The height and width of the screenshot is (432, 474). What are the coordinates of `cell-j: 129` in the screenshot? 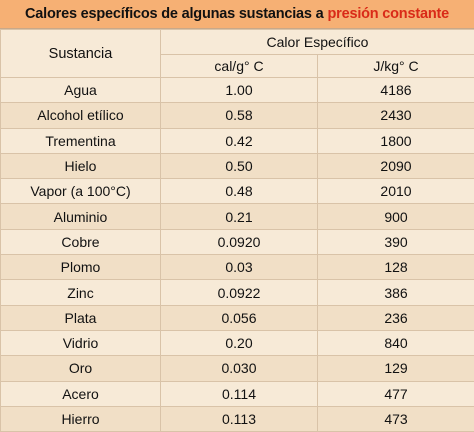 It's located at (396, 368).